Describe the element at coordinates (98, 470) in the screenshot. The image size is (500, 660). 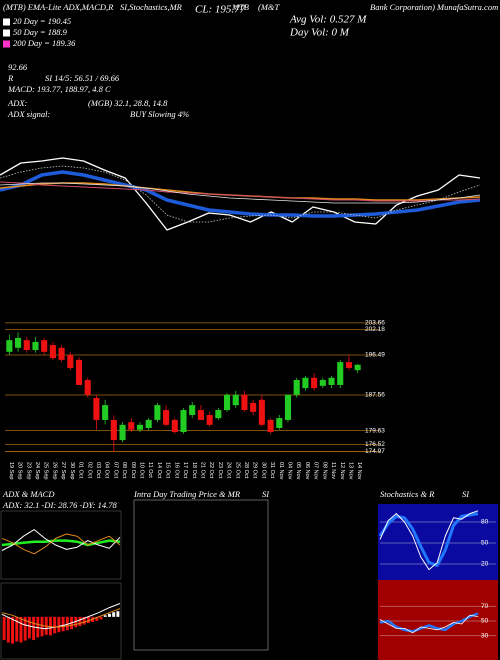
I see `x-tick-label: 03 Oct` at that location.